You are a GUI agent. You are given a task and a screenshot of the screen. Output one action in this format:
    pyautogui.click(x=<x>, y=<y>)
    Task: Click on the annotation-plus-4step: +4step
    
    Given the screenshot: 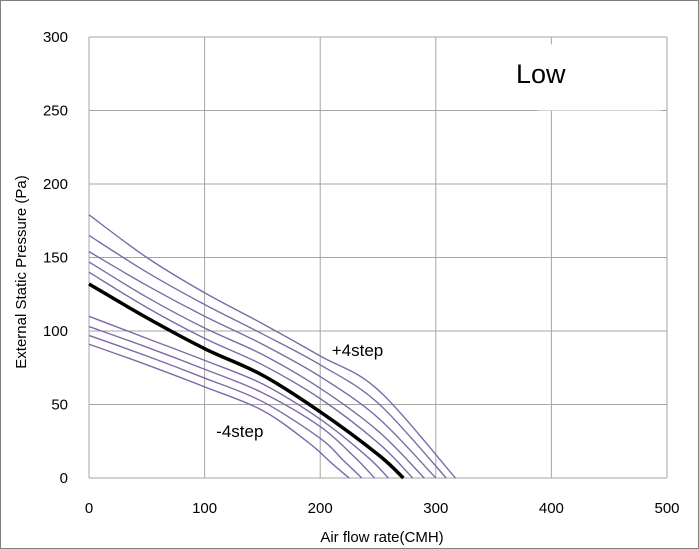 What is the action you would take?
    pyautogui.click(x=358, y=350)
    